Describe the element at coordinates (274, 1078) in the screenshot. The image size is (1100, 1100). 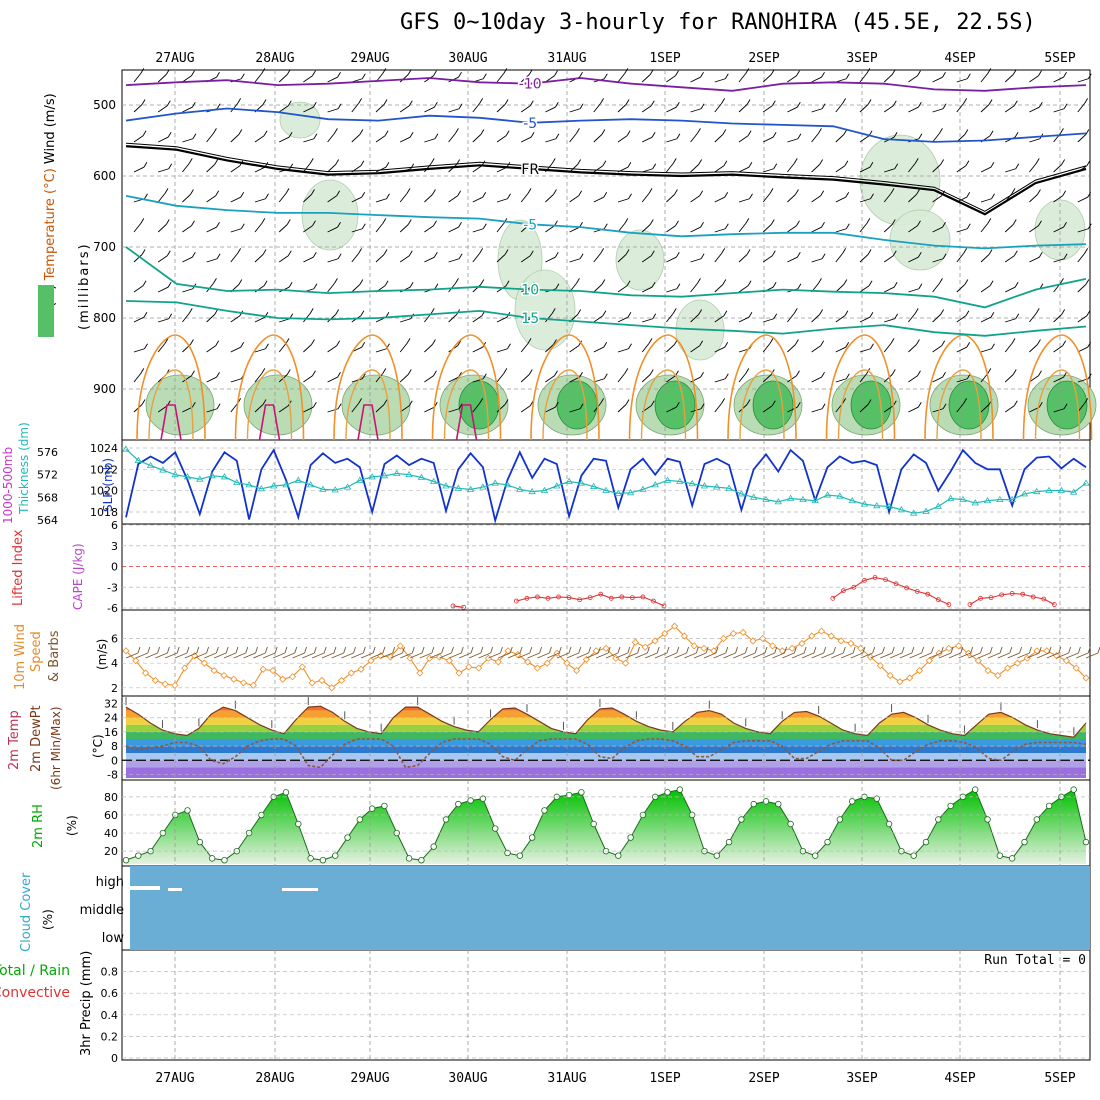
I see `date-label-bottom: 28AUG` at that location.